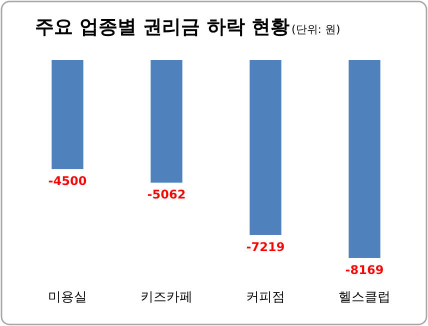 This screenshot has width=428, height=326. I want to click on data-label: -8169, so click(364, 270).